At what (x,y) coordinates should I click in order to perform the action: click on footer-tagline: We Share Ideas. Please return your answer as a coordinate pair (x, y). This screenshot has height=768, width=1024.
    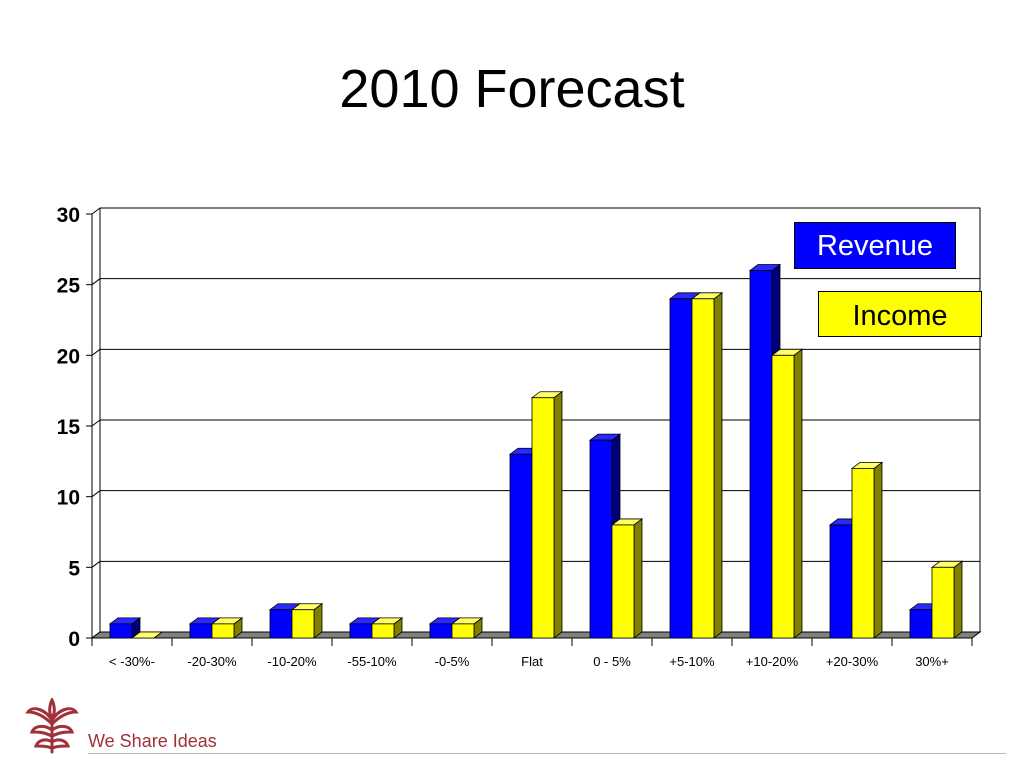
    Looking at the image, I should click on (152, 741).